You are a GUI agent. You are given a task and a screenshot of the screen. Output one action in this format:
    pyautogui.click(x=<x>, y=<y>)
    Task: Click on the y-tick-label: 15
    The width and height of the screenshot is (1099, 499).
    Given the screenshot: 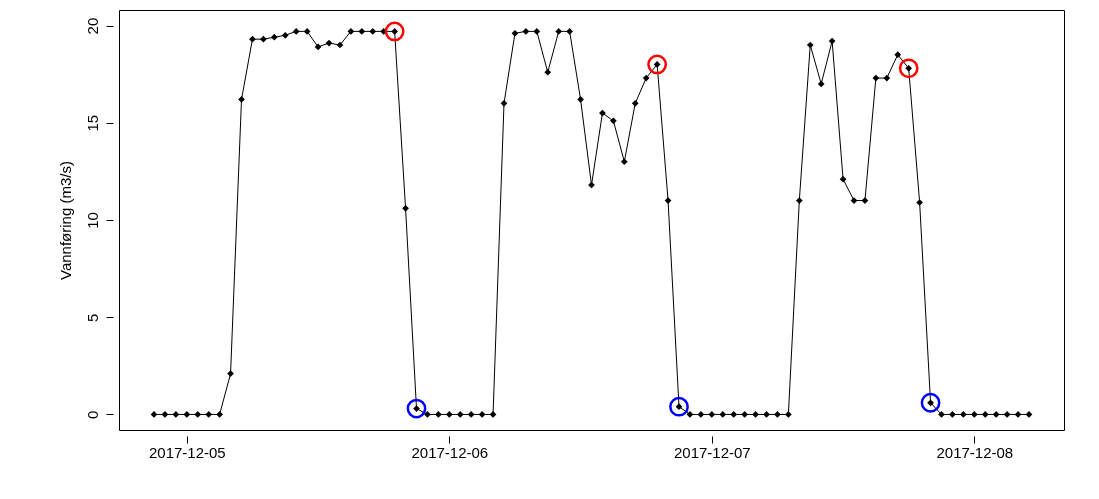 What is the action you would take?
    pyautogui.click(x=92, y=123)
    